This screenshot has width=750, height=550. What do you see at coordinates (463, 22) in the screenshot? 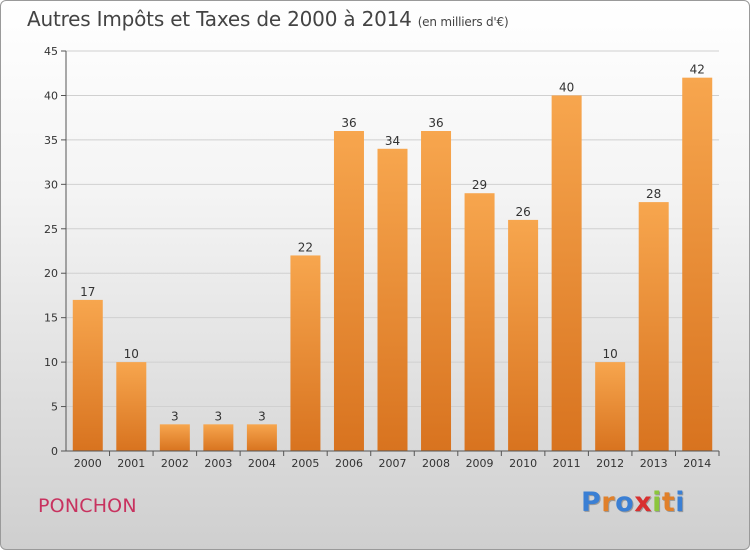
I see `chart-title-unit: (en milliers d'€)` at bounding box center [463, 22].